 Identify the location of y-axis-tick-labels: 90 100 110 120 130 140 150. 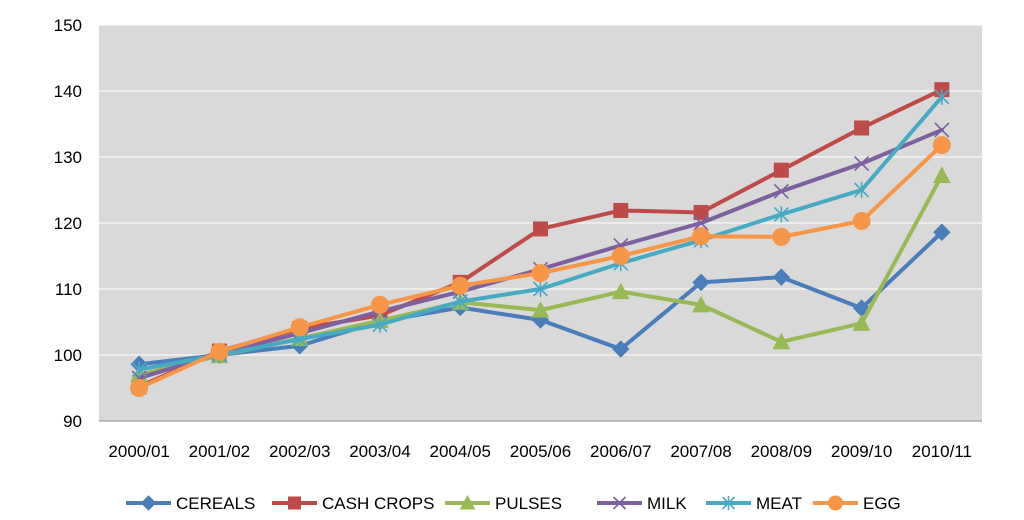
(68, 223).